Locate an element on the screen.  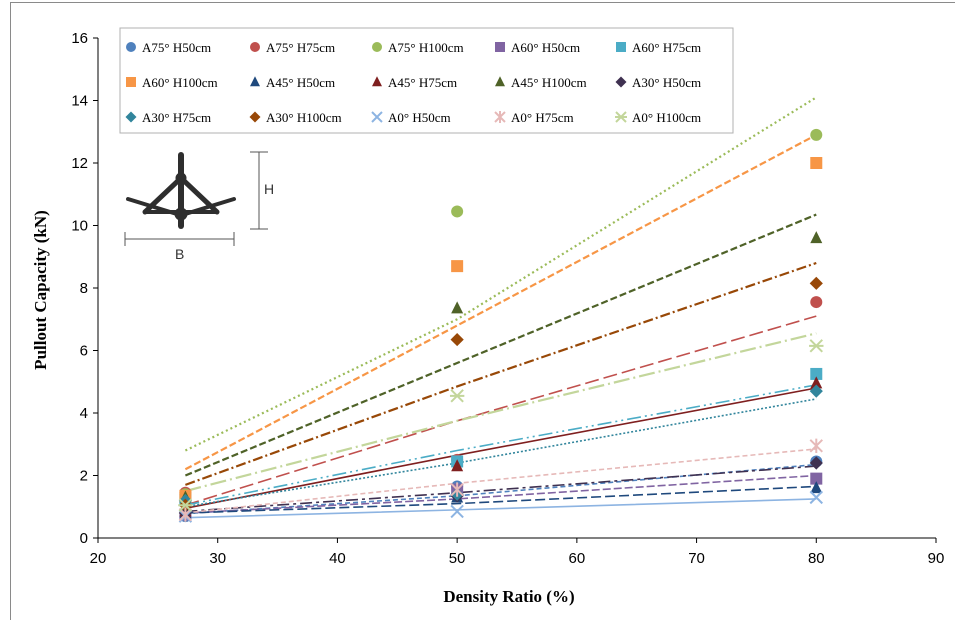
y-tick-label: 2 is located at coordinates (84, 476).